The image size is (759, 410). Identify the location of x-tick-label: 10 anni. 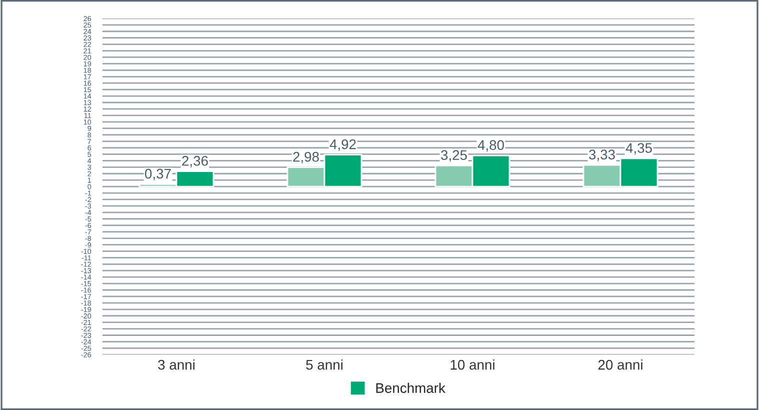
(472, 365).